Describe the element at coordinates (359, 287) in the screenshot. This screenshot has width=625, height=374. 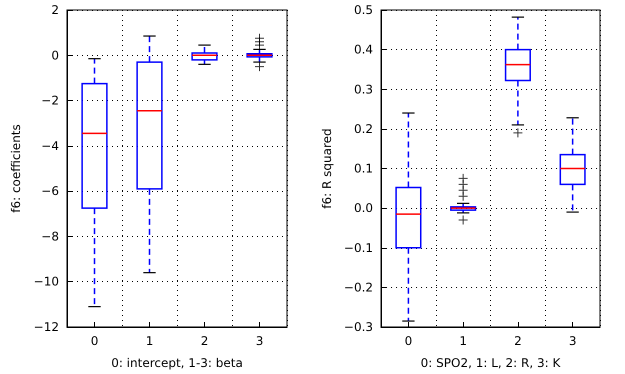
I see `y-tick-label: −0.2` at that location.